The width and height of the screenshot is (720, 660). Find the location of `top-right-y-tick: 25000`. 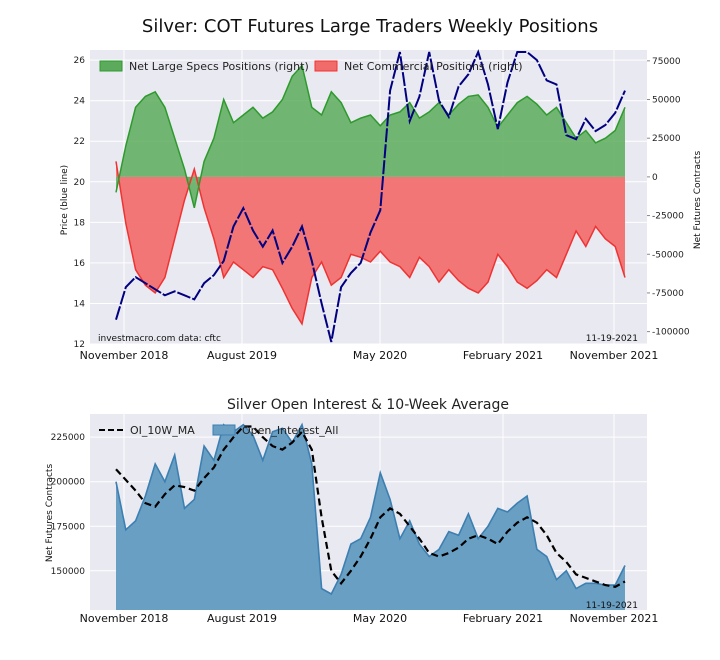

top-right-y-tick: 25000 is located at coordinates (666, 139).